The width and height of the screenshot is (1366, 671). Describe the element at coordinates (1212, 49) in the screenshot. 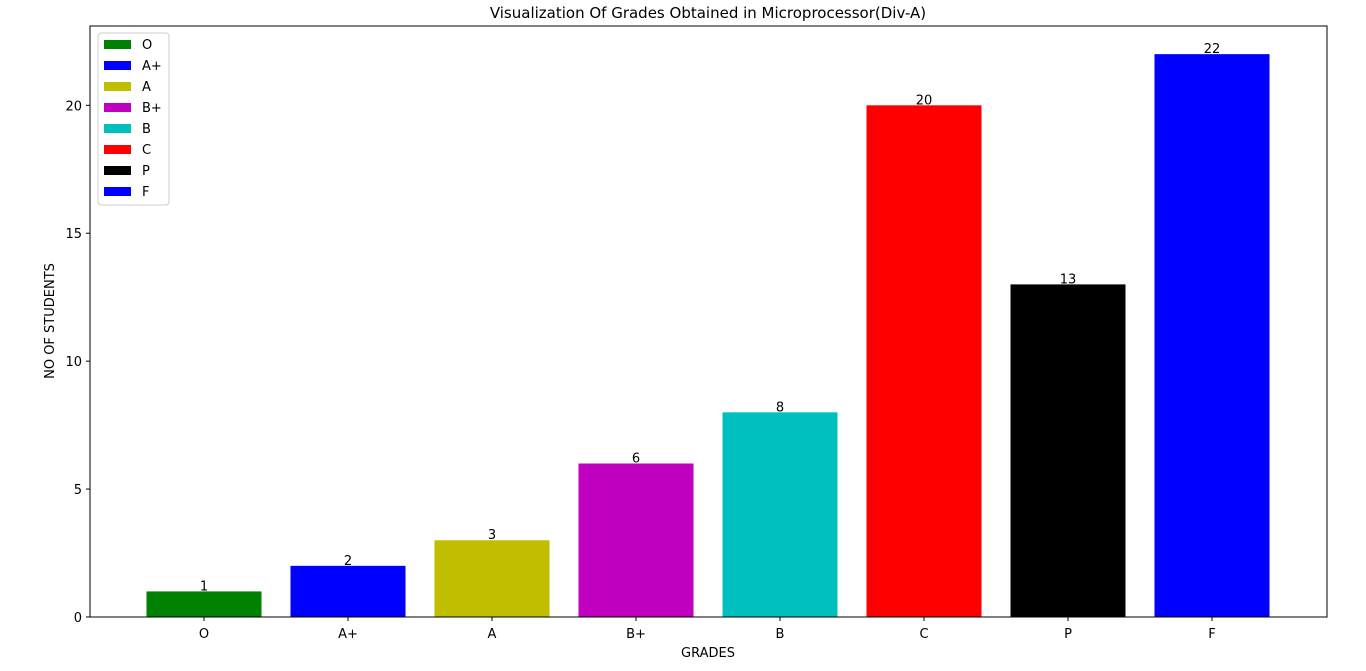

I see `data-label-F: 22` at that location.